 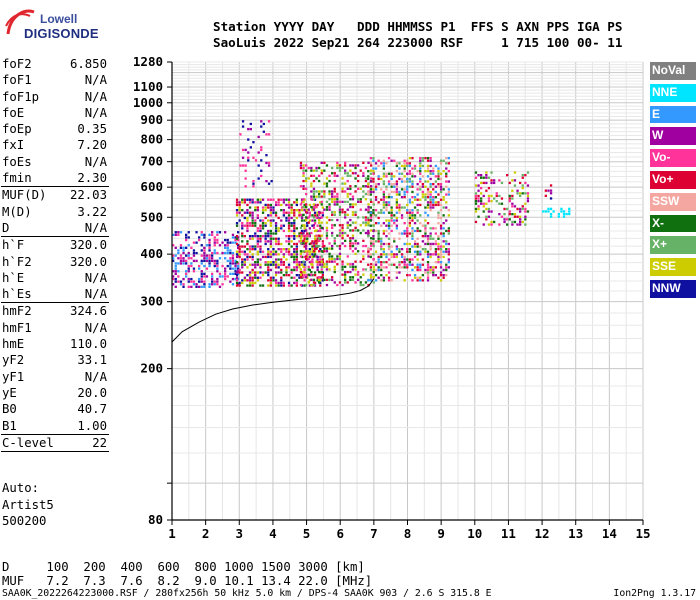 I want to click on legend-item: SSE, so click(x=673, y=267).